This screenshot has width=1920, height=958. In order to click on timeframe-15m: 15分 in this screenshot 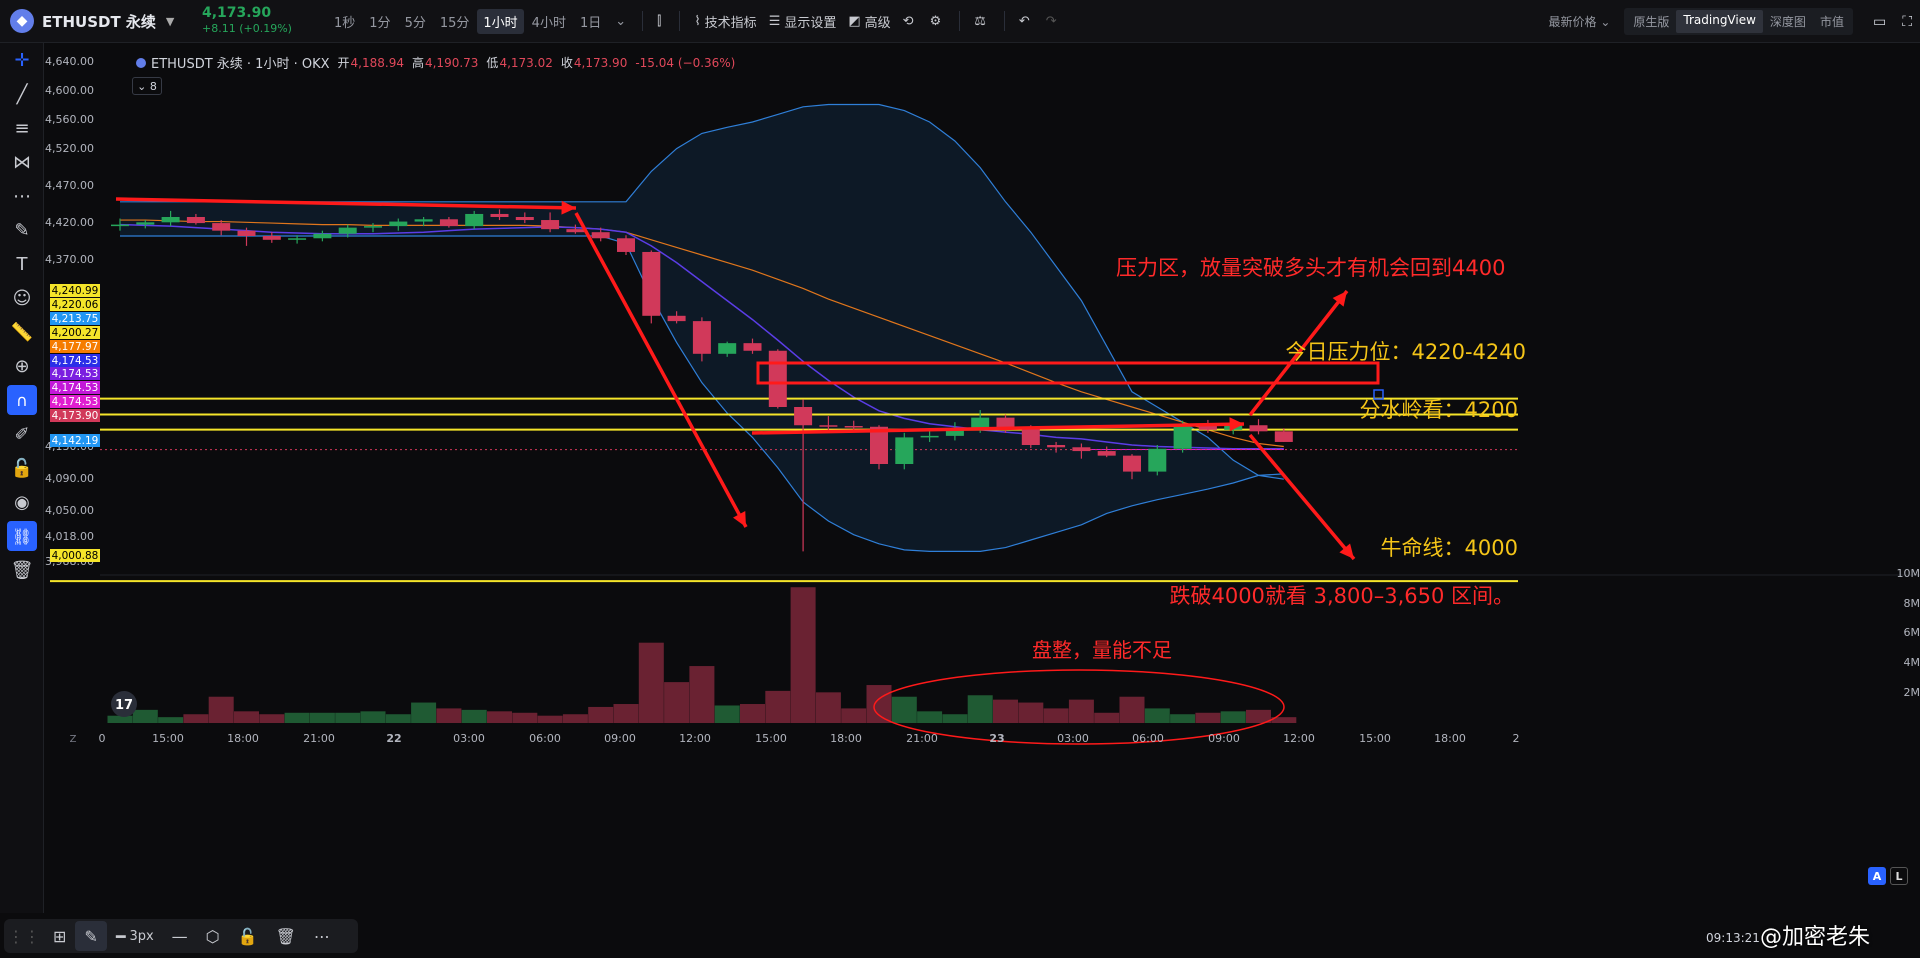, I will do `click(454, 23)`.